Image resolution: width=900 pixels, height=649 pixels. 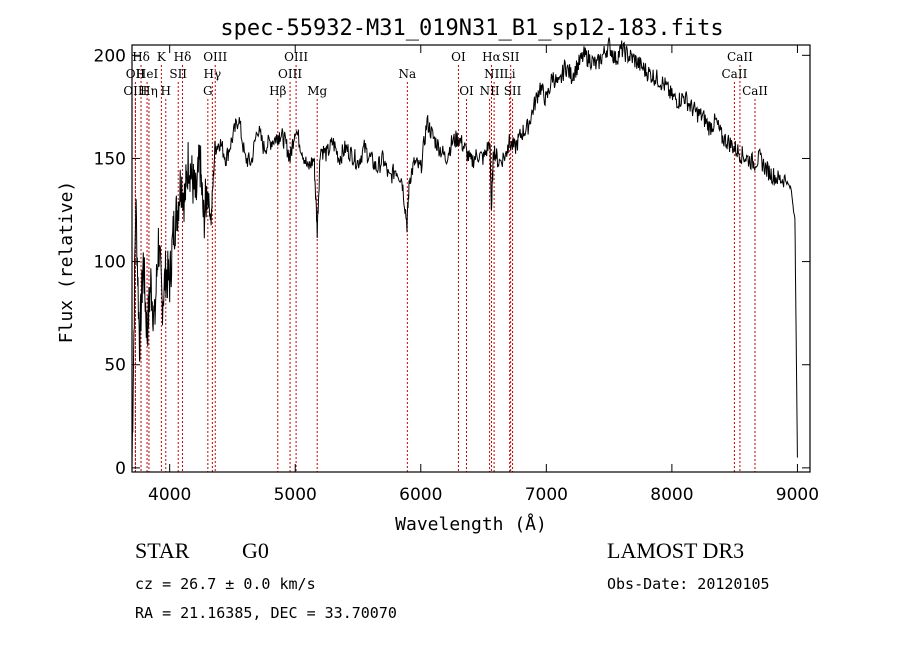 What do you see at coordinates (471, 28) in the screenshot?
I see `chart-title: spec-55932-M31_019N31_B1_sp12-183.fits` at bounding box center [471, 28].